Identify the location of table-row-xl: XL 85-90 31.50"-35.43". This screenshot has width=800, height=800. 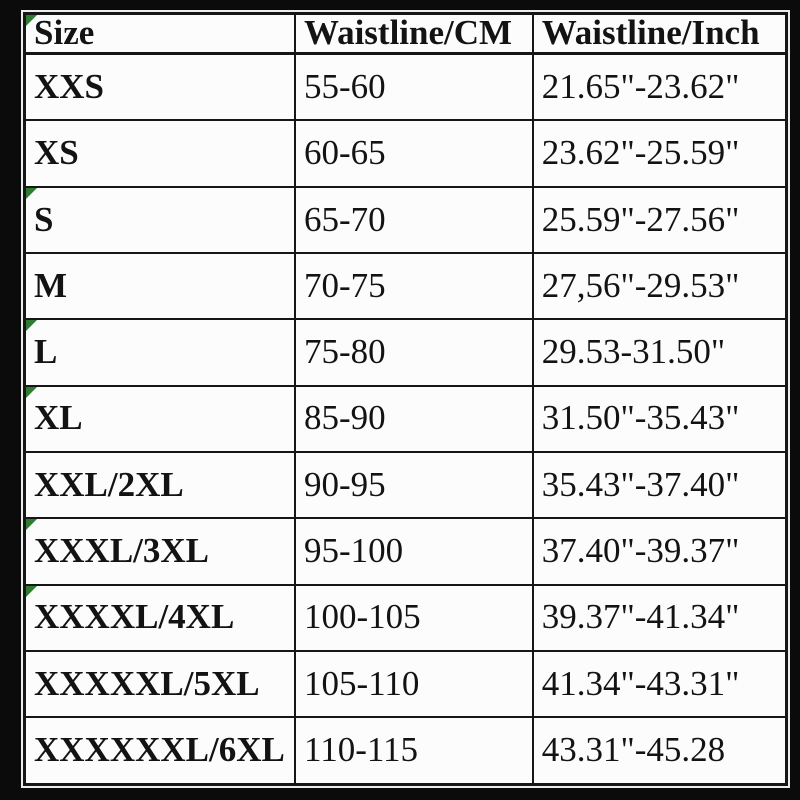
(405, 418).